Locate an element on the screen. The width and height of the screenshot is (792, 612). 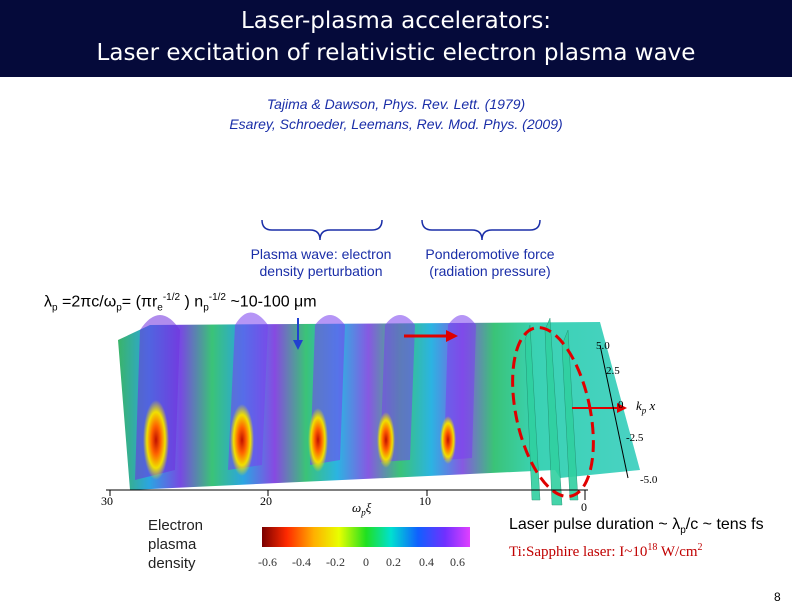
colorbar-tick: 0.2 is located at coordinates (393, 562).